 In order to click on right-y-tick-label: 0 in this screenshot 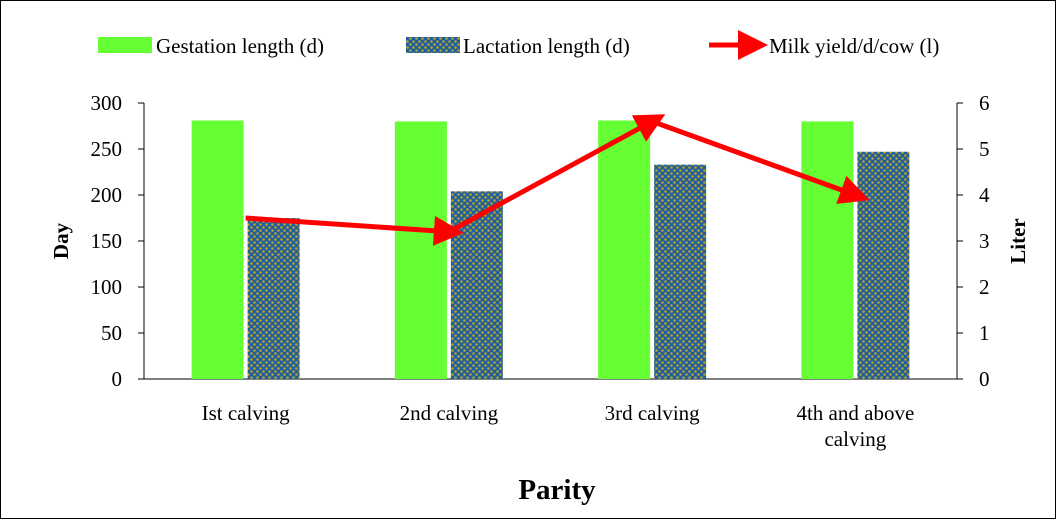, I will do `click(984, 379)`.